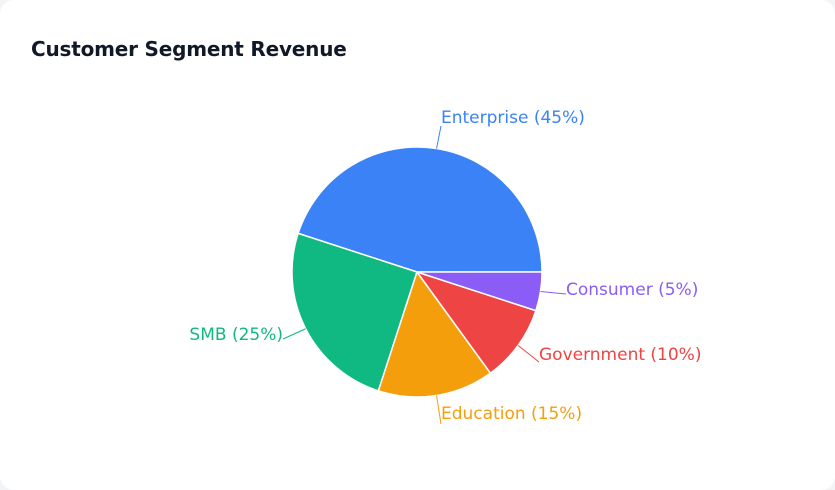 This screenshot has width=835, height=490. What do you see at coordinates (620, 355) in the screenshot?
I see `slice-label-government: Government (10%)` at bounding box center [620, 355].